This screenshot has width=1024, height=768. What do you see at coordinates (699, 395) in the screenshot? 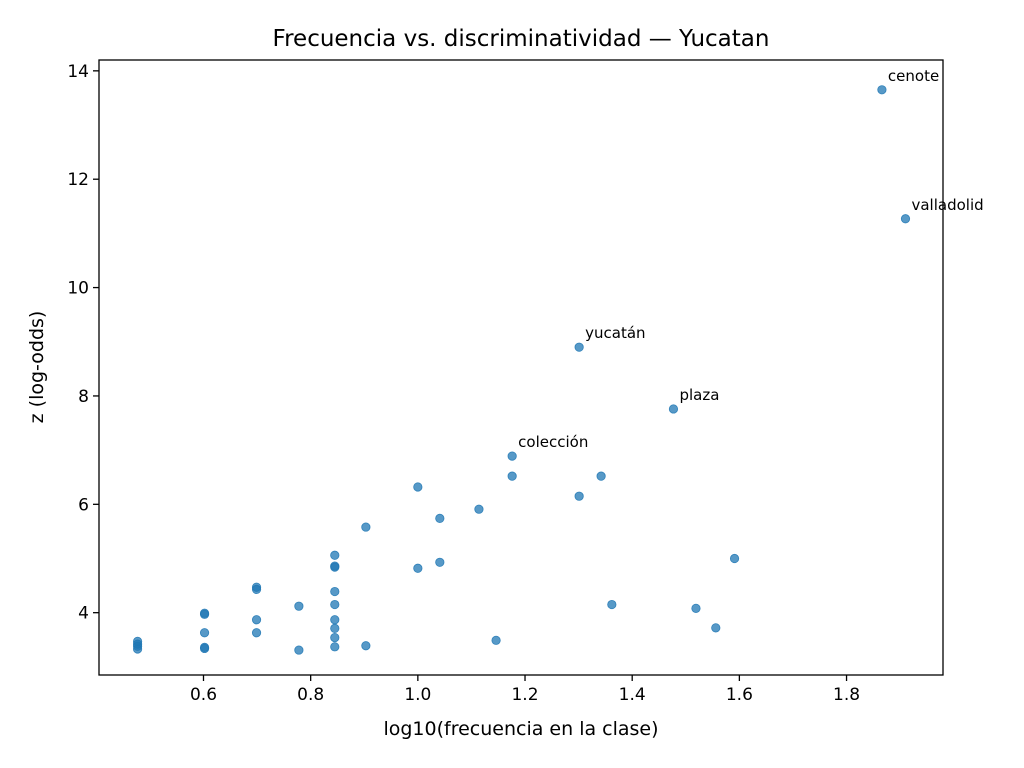
I see `point-label: plaza` at bounding box center [699, 395].